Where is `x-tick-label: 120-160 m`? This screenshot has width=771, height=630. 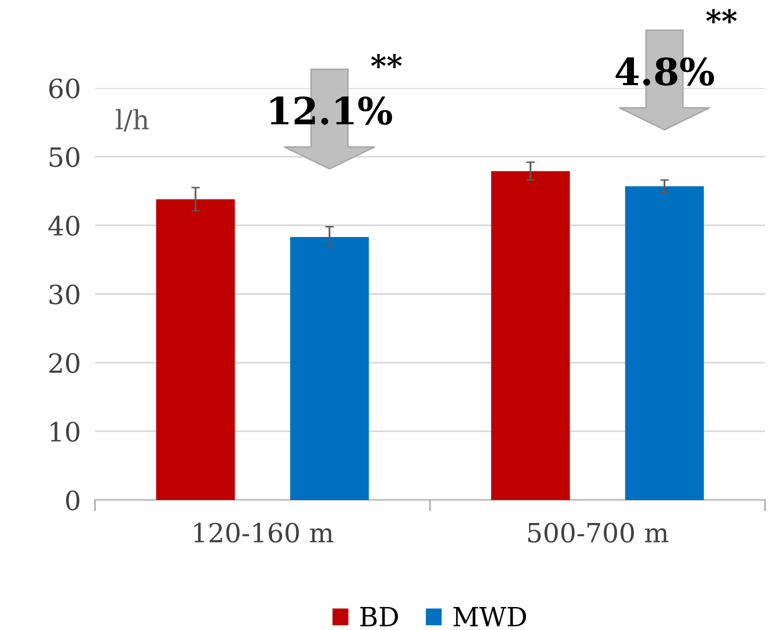 x-tick-label: 120-160 m is located at coordinates (264, 532).